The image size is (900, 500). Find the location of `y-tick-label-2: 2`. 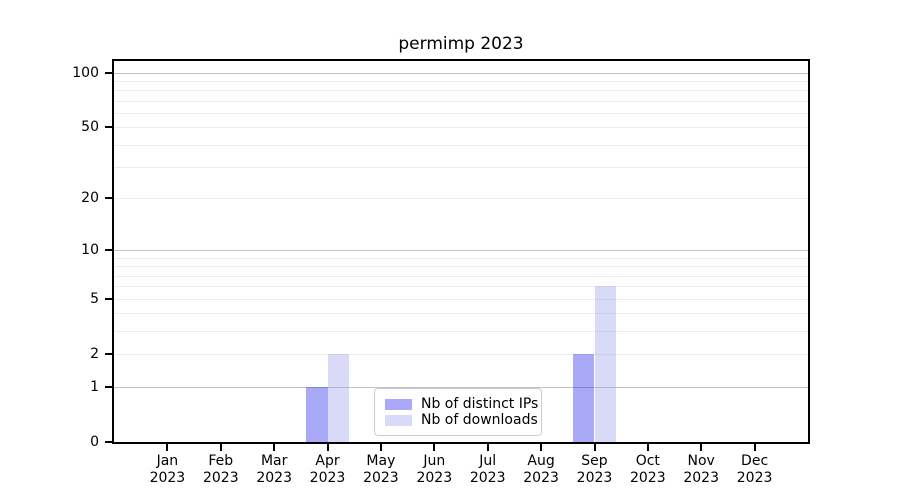

y-tick-label-2: 2 is located at coordinates (94, 354).